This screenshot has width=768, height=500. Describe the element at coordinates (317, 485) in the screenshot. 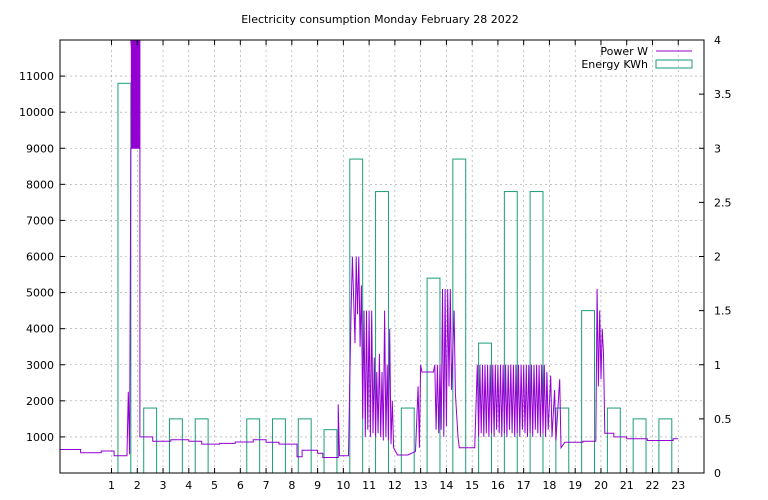

I see `x-tick-label: 9` at that location.